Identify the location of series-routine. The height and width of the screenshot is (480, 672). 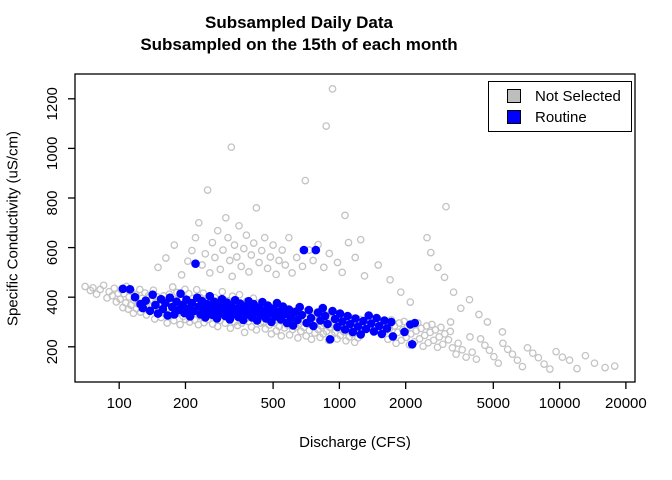
(269, 297).